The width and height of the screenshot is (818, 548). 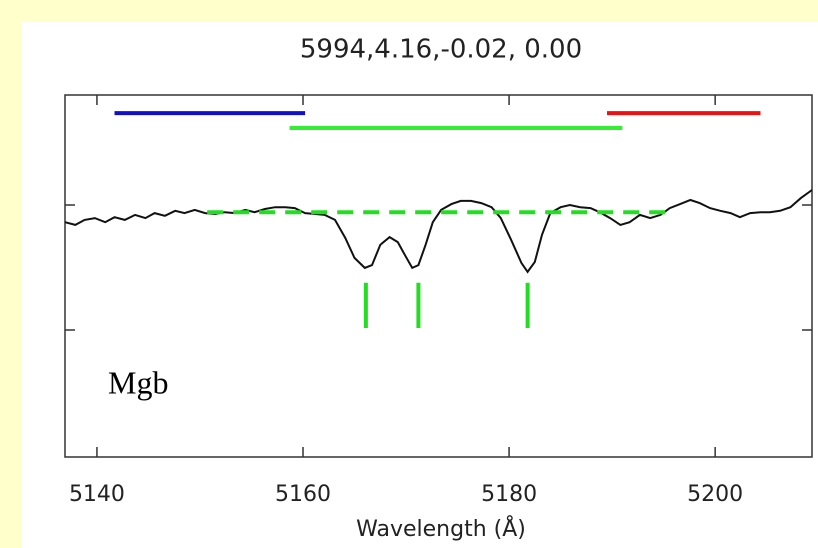 I want to click on chart-title: 5994,4.16,-0.02, 0.00, so click(x=441, y=50).